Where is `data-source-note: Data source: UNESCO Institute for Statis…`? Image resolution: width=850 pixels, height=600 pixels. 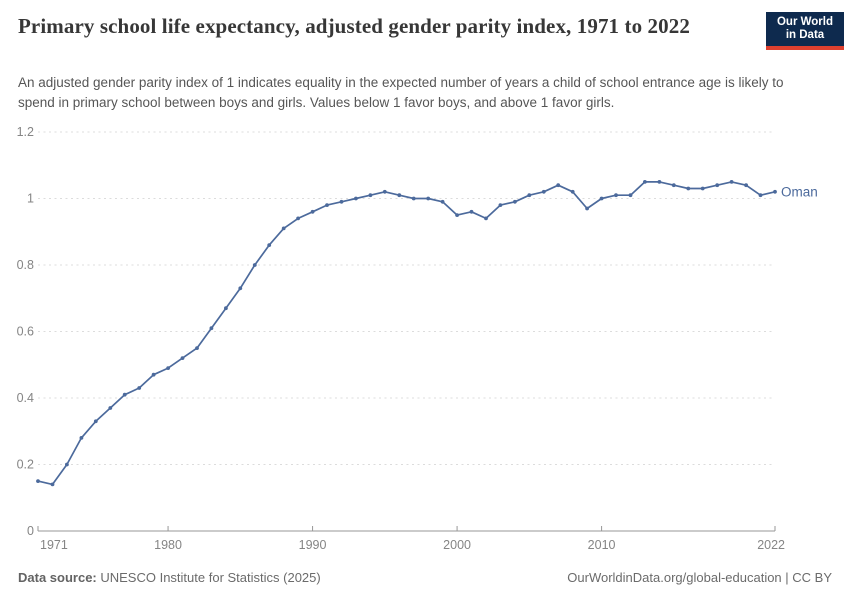 data-source-note: Data source: UNESCO Institute for Statis… is located at coordinates (169, 580).